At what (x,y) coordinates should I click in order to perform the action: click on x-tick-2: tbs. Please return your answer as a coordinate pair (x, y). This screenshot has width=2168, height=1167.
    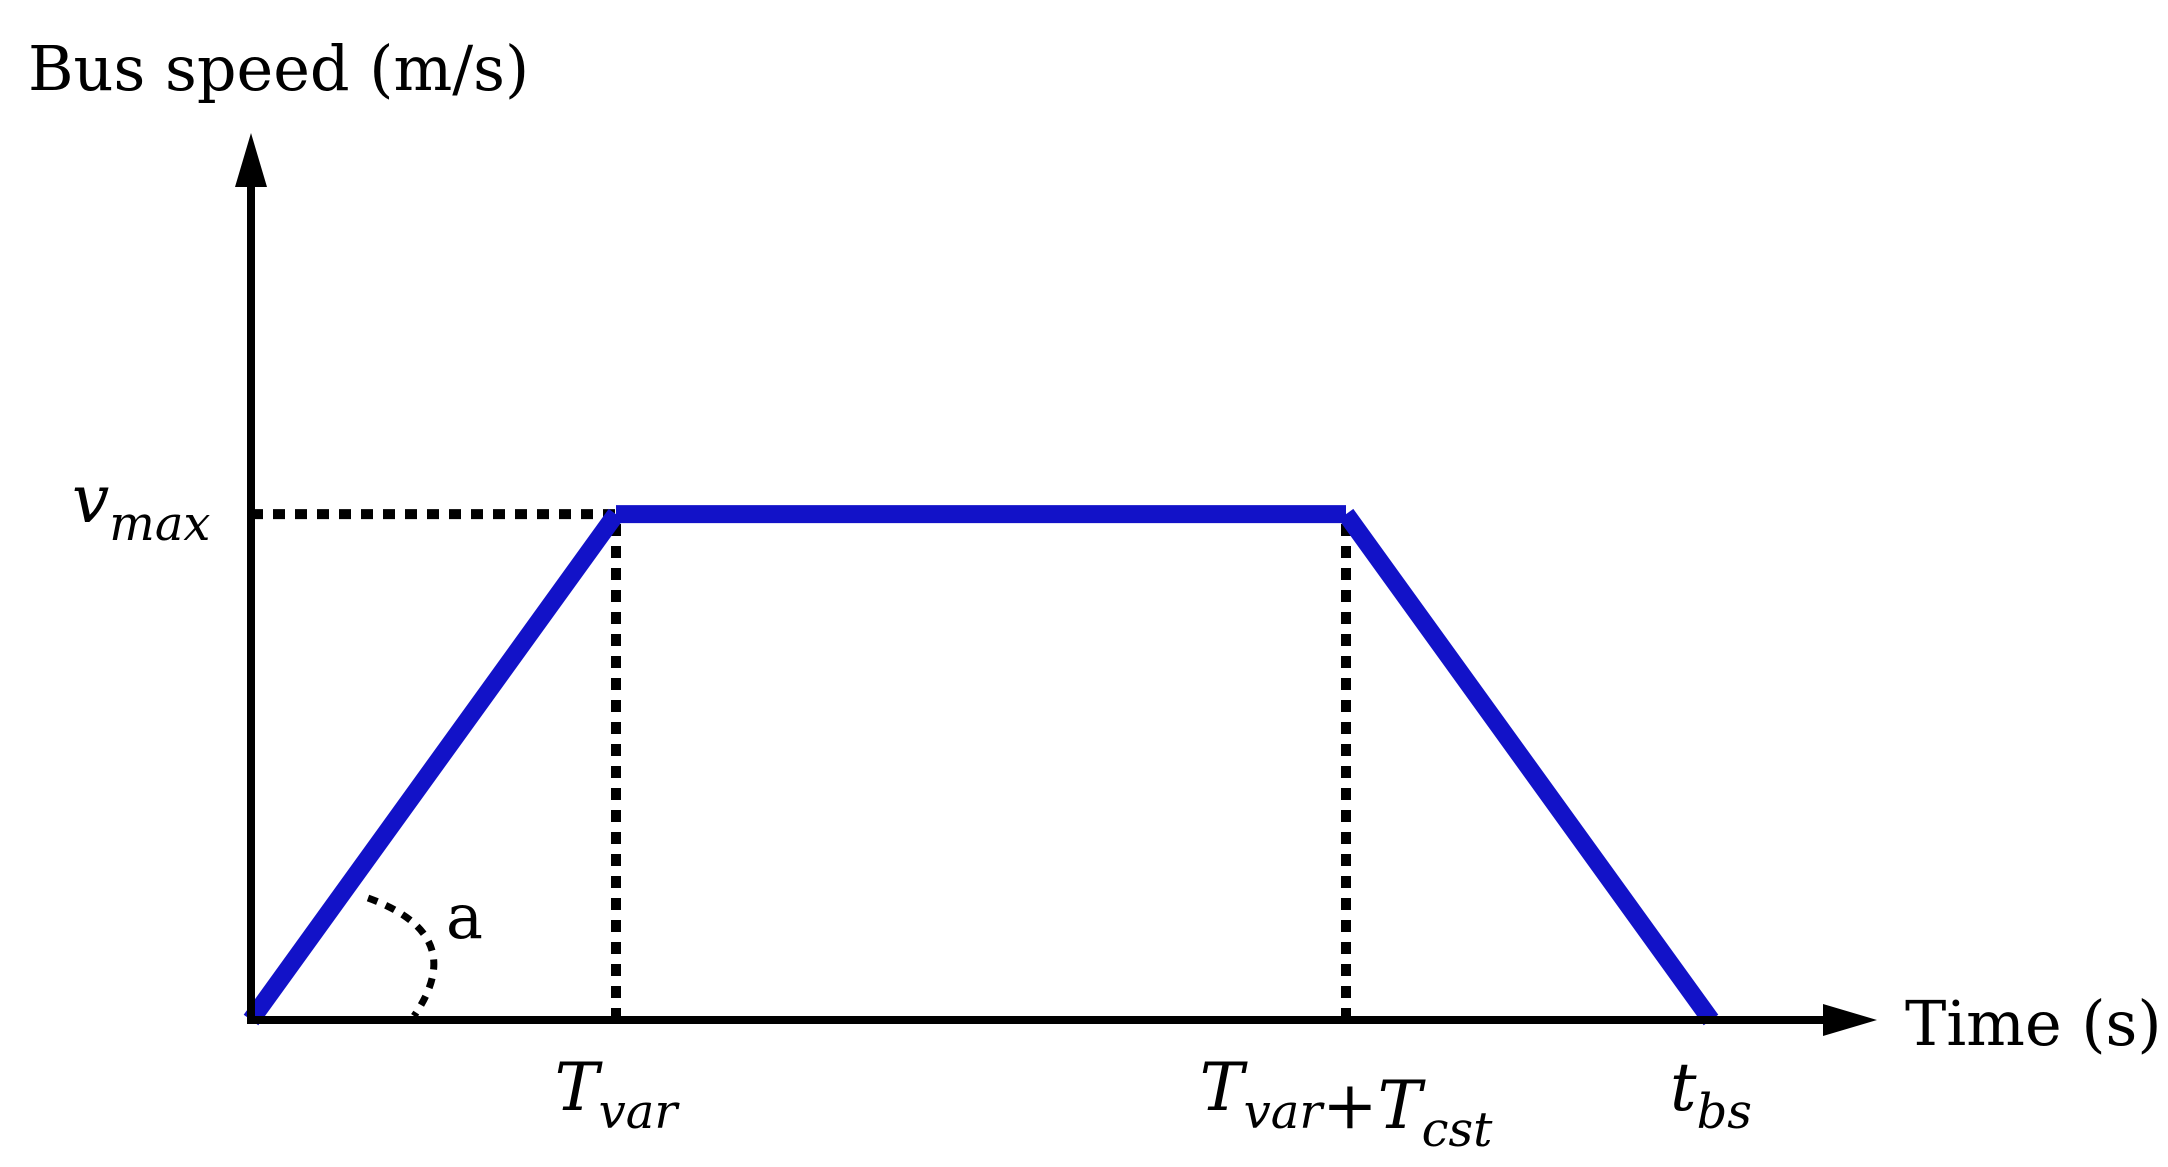
    Looking at the image, I should click on (1711, 1094).